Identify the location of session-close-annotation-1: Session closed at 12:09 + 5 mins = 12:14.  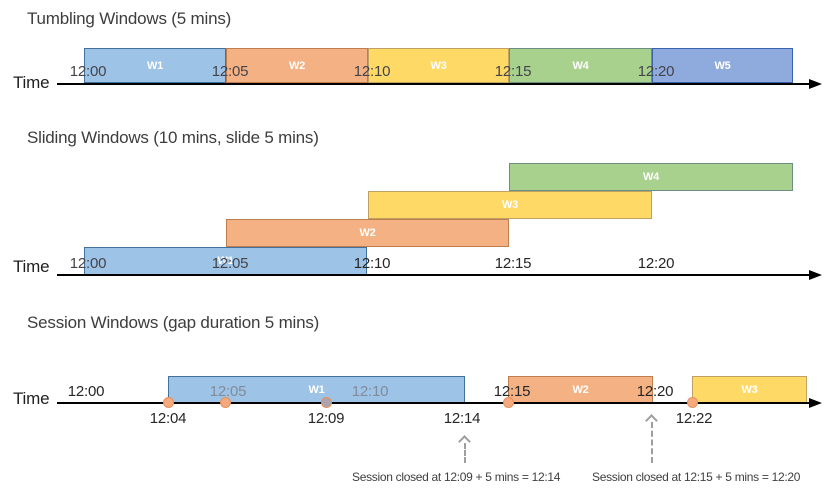
(456, 477).